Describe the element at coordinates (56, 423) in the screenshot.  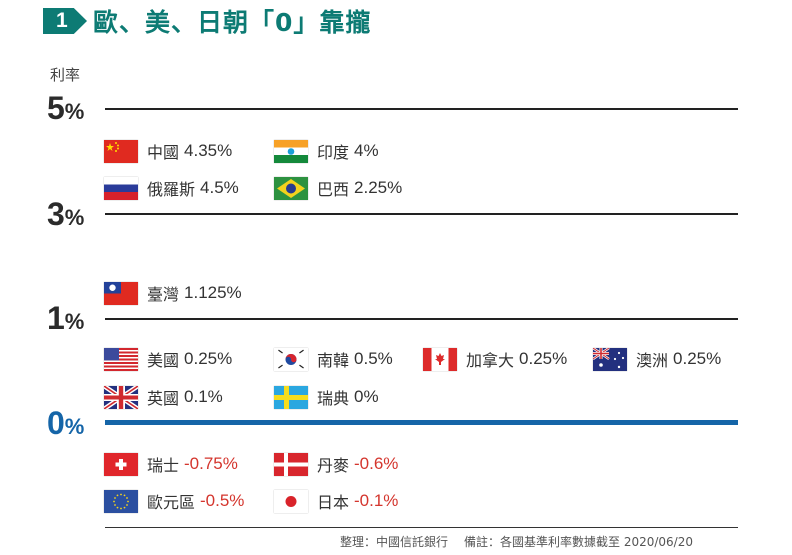
I see `tick-number: 0` at that location.